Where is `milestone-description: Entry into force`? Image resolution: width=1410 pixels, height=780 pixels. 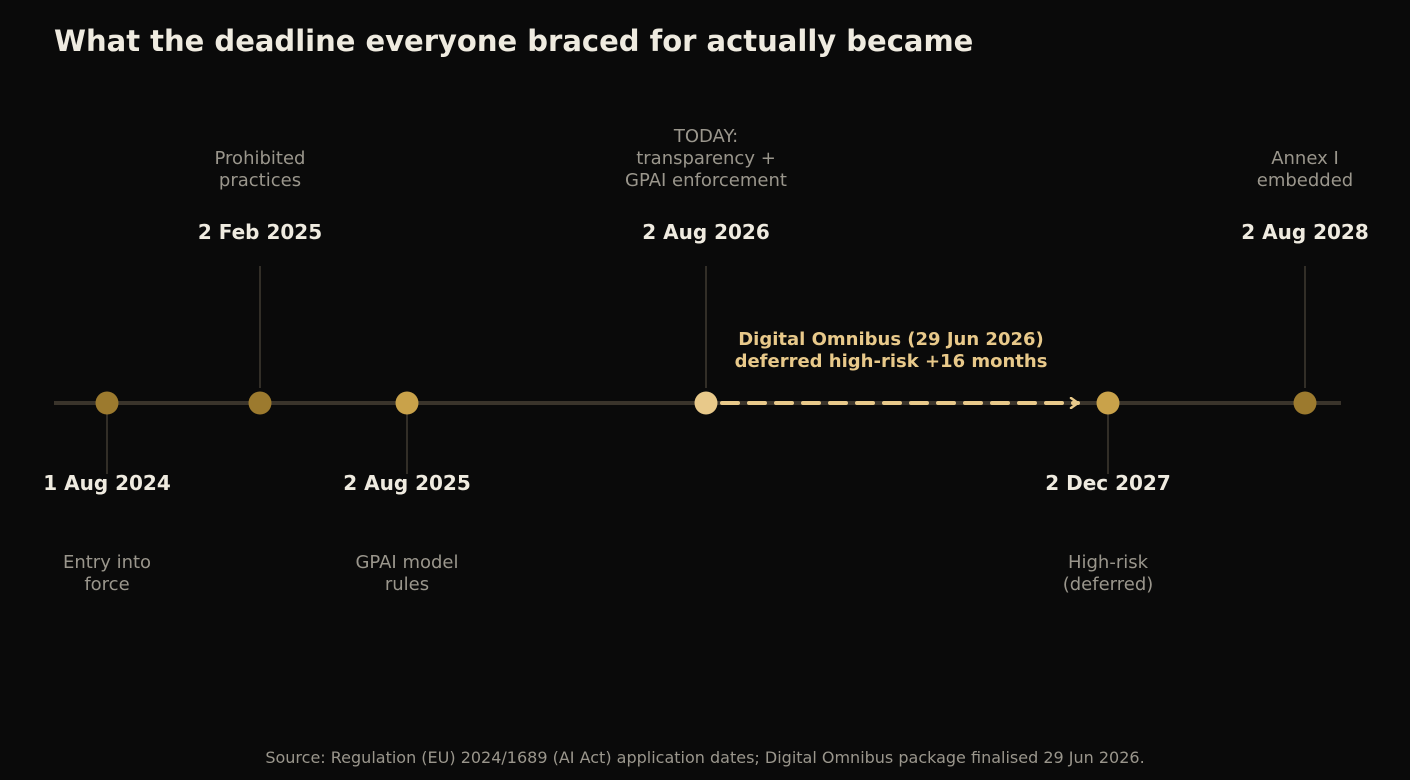
milestone-description: Entry into force is located at coordinates (107, 573).